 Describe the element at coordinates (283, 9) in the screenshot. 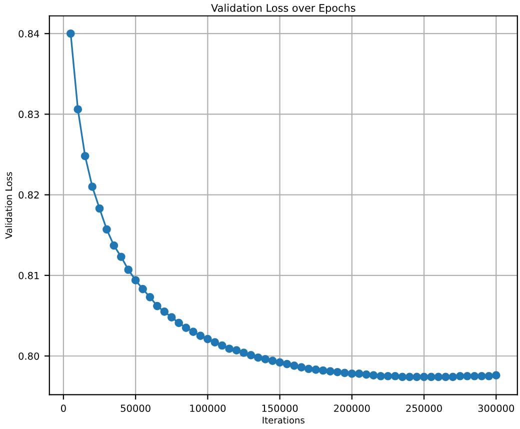

I see `chart-title: Validation Loss over Epochs` at that location.